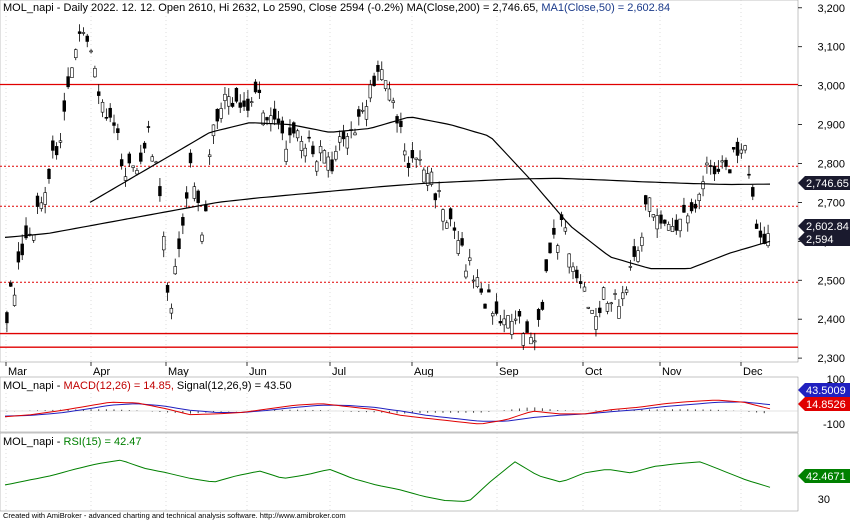  Describe the element at coordinates (824, 476) in the screenshot. I see `rsi-badge: 42.4671` at that location.